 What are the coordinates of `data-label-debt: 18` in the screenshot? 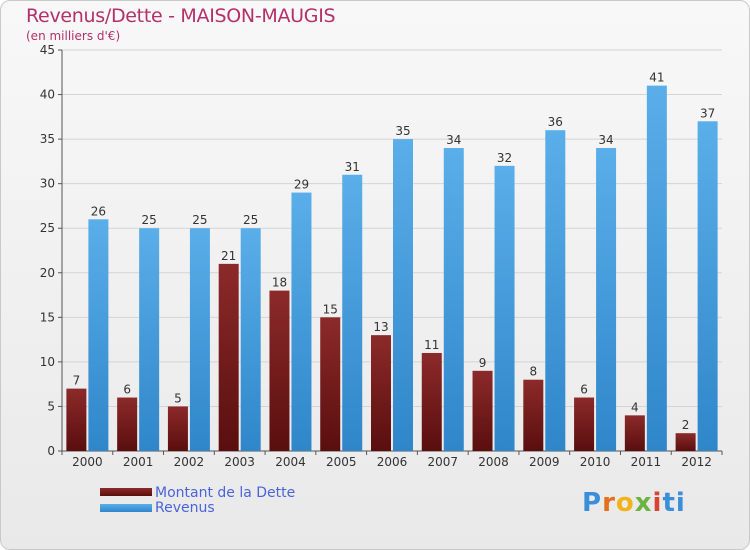 It's located at (279, 283).